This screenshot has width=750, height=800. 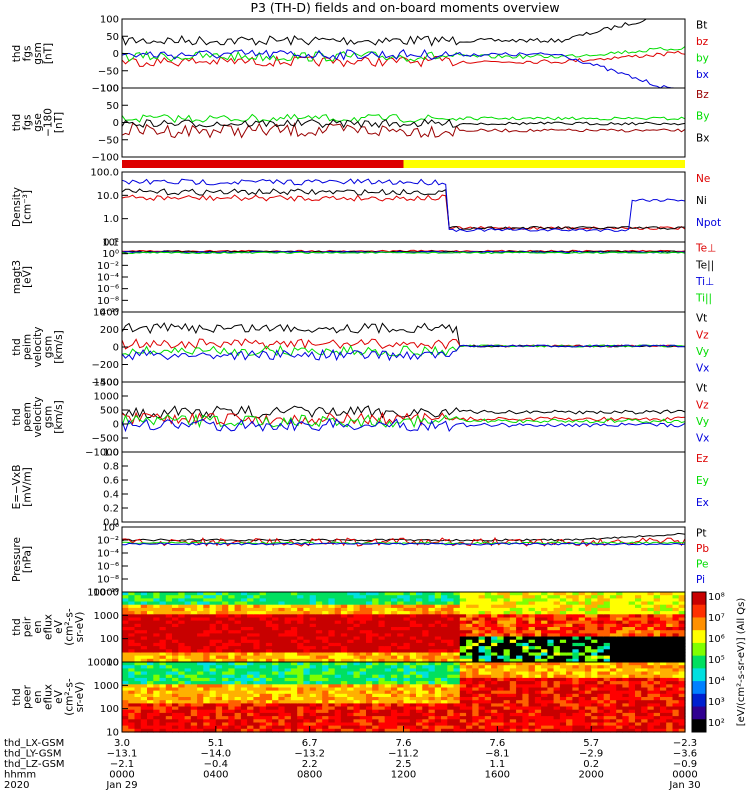 What do you see at coordinates (28, 696) in the screenshot?
I see `y-axis-label: peer` at bounding box center [28, 696].